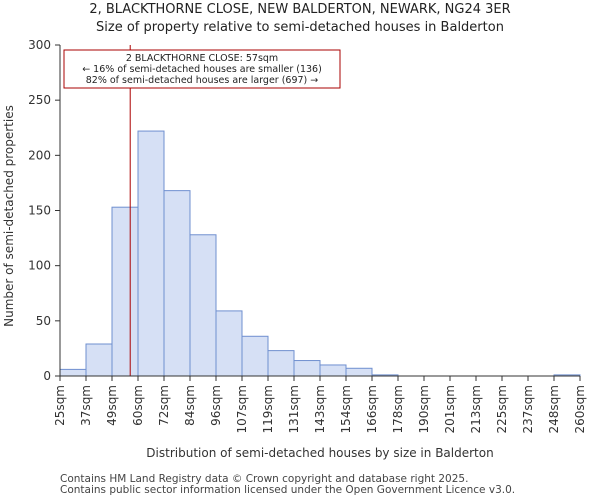 The width and height of the screenshot is (600, 500). Describe the element at coordinates (39, 155) in the screenshot. I see `y-tick-label: 200` at that location.